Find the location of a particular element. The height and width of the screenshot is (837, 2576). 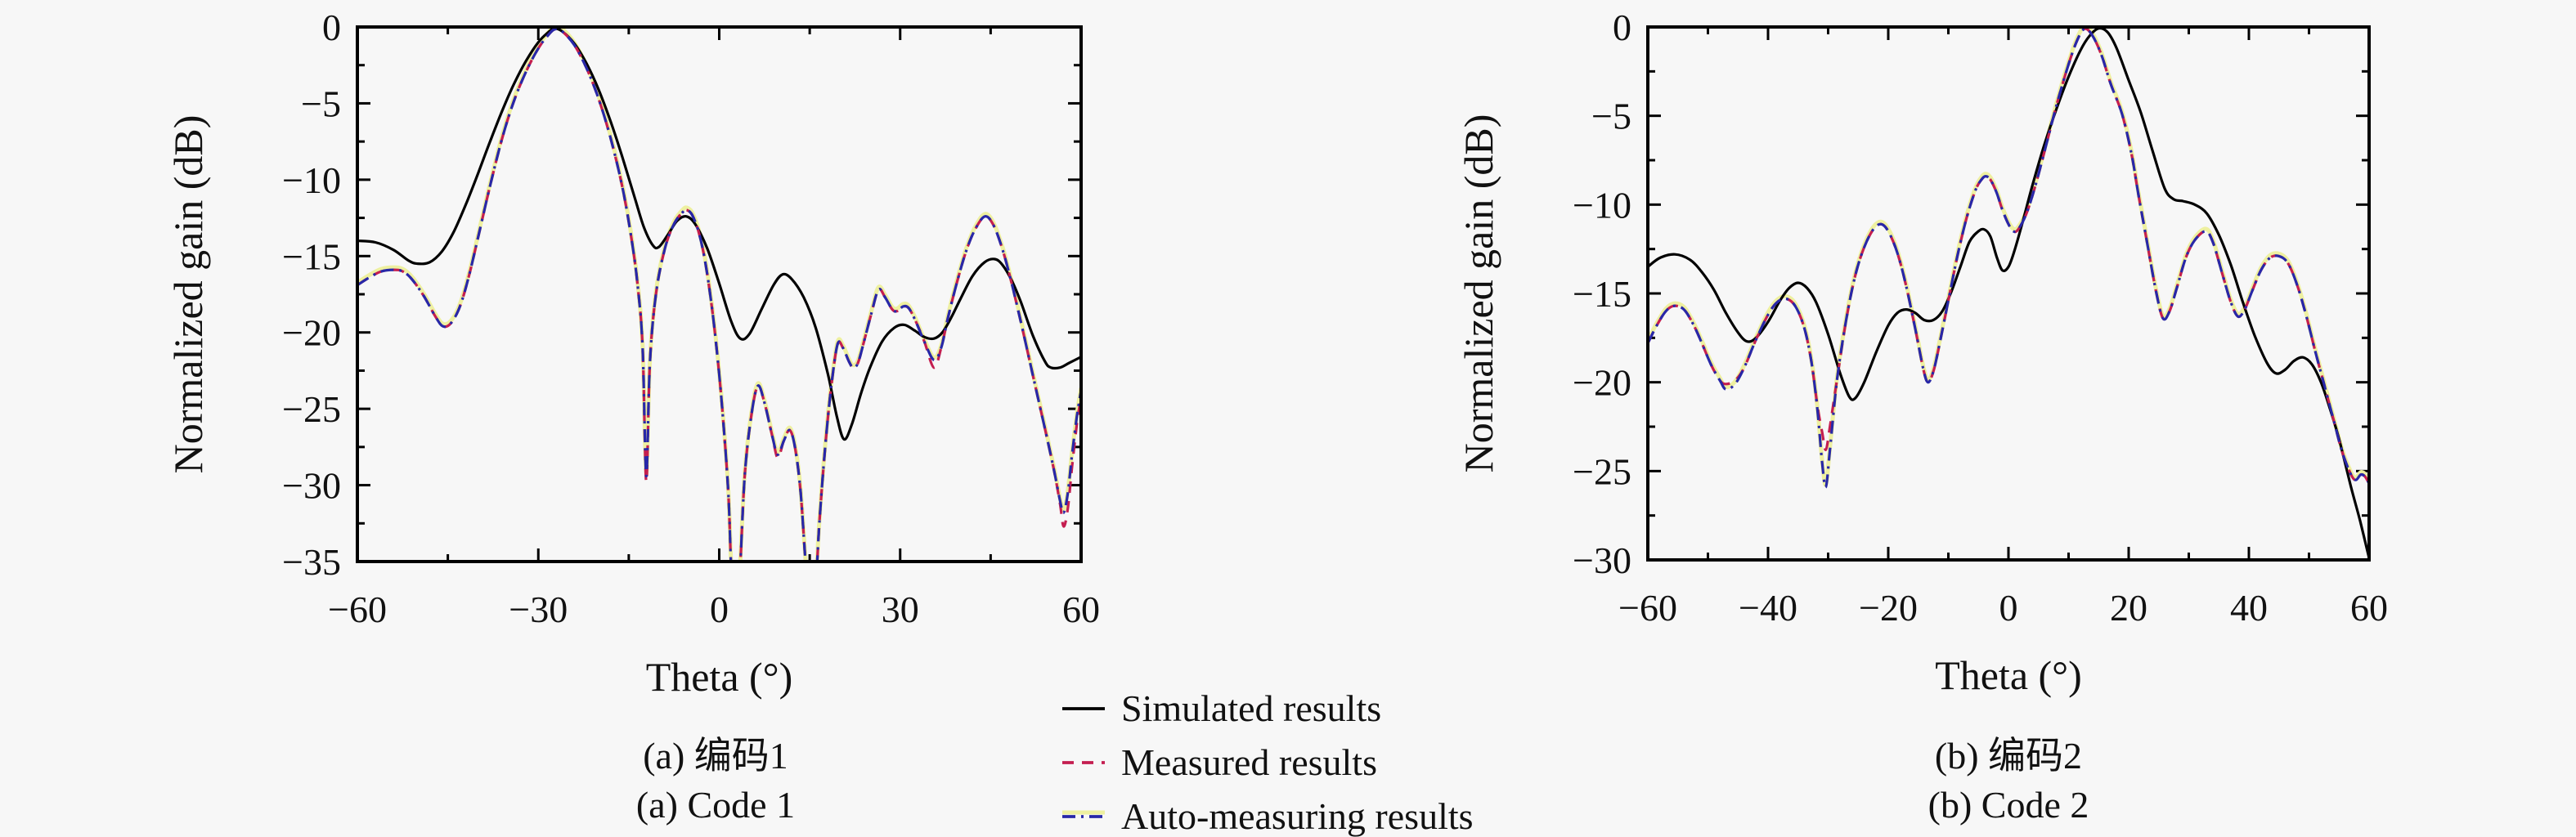

legend-swatch-auto-line is located at coordinates (1083, 814).